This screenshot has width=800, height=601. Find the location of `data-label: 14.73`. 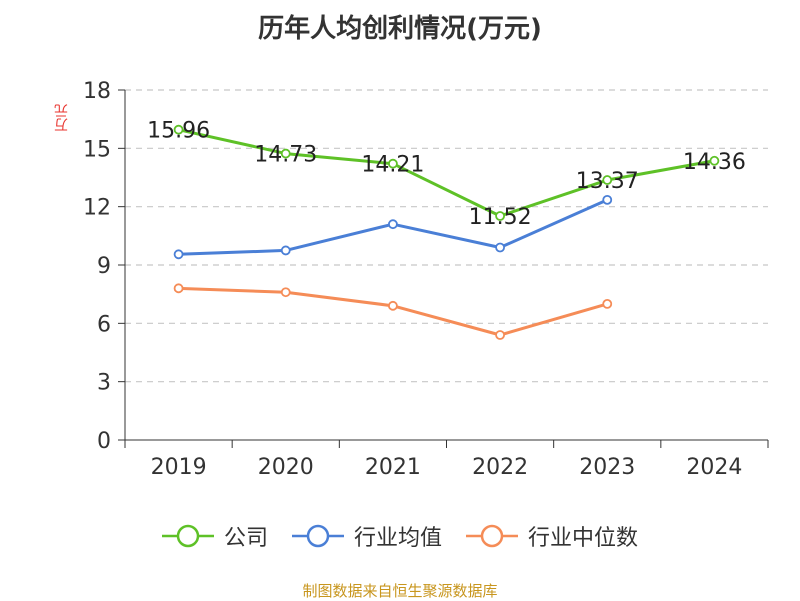

data-label: 14.73 is located at coordinates (285, 155).